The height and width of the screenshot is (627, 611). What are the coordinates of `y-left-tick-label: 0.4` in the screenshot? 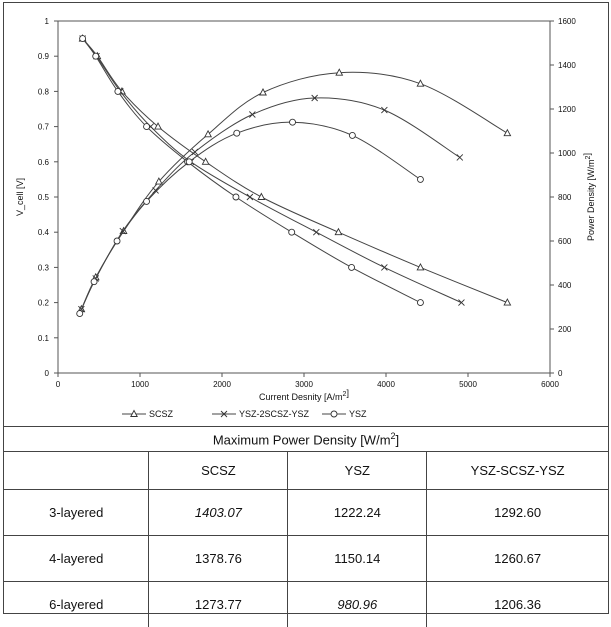 It's located at (44, 232).